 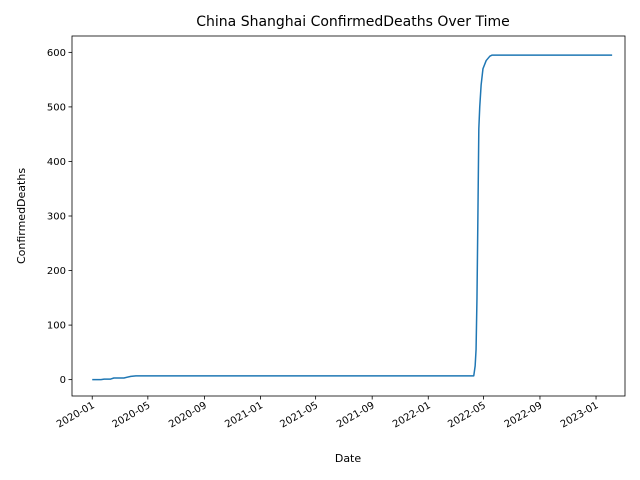 I want to click on x-axis-label: Date, so click(x=348, y=458).